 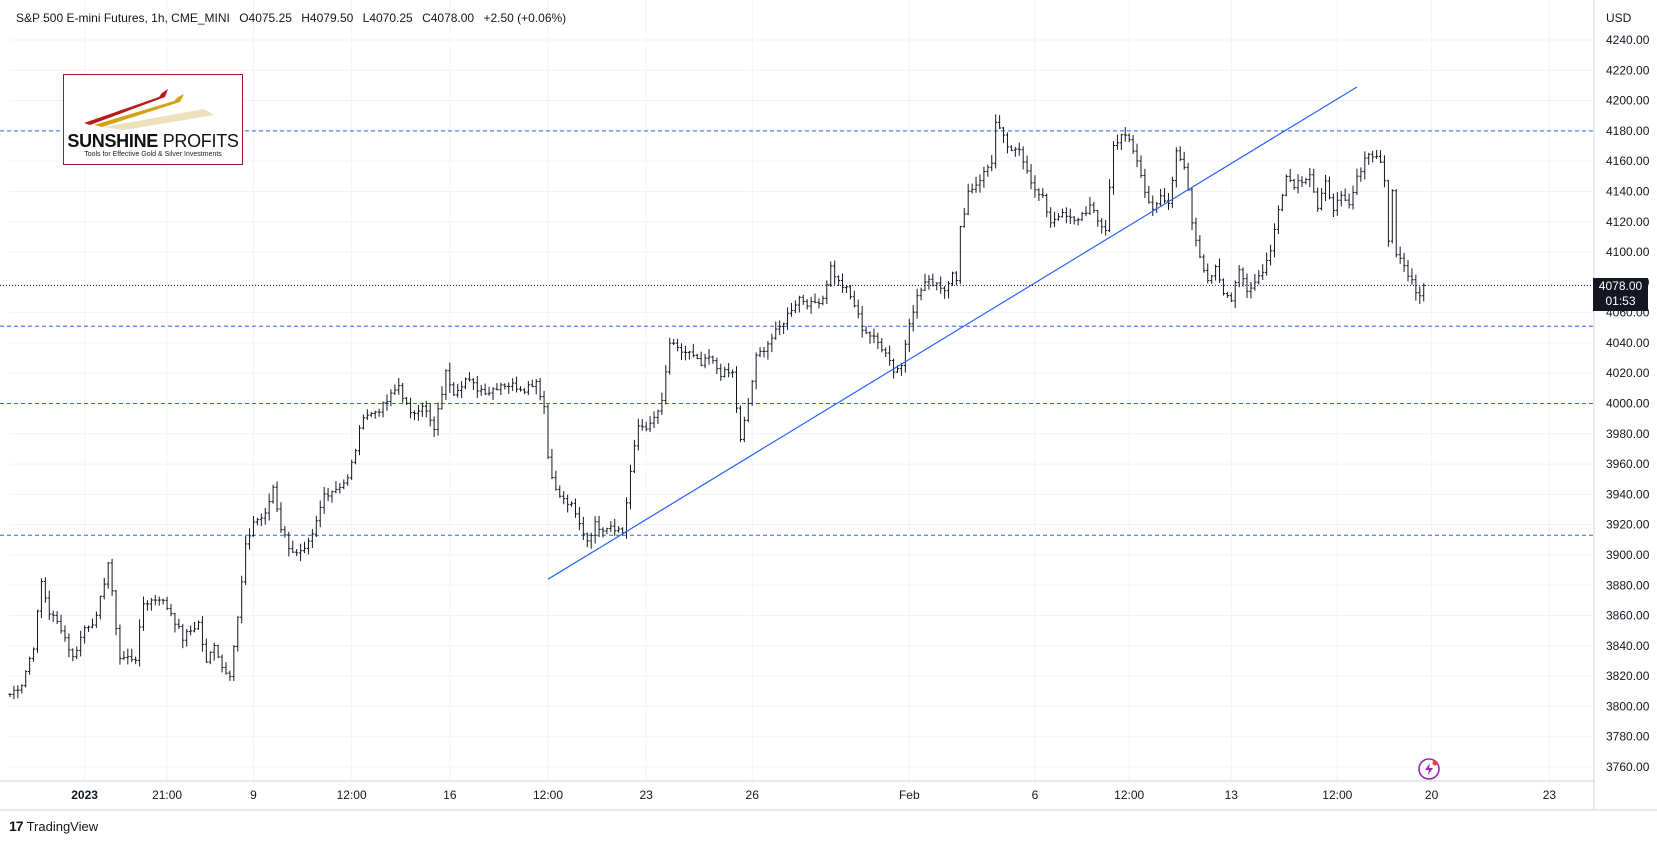 What do you see at coordinates (1628, 70) in the screenshot?
I see `y-tick-label: 4220.00` at bounding box center [1628, 70].